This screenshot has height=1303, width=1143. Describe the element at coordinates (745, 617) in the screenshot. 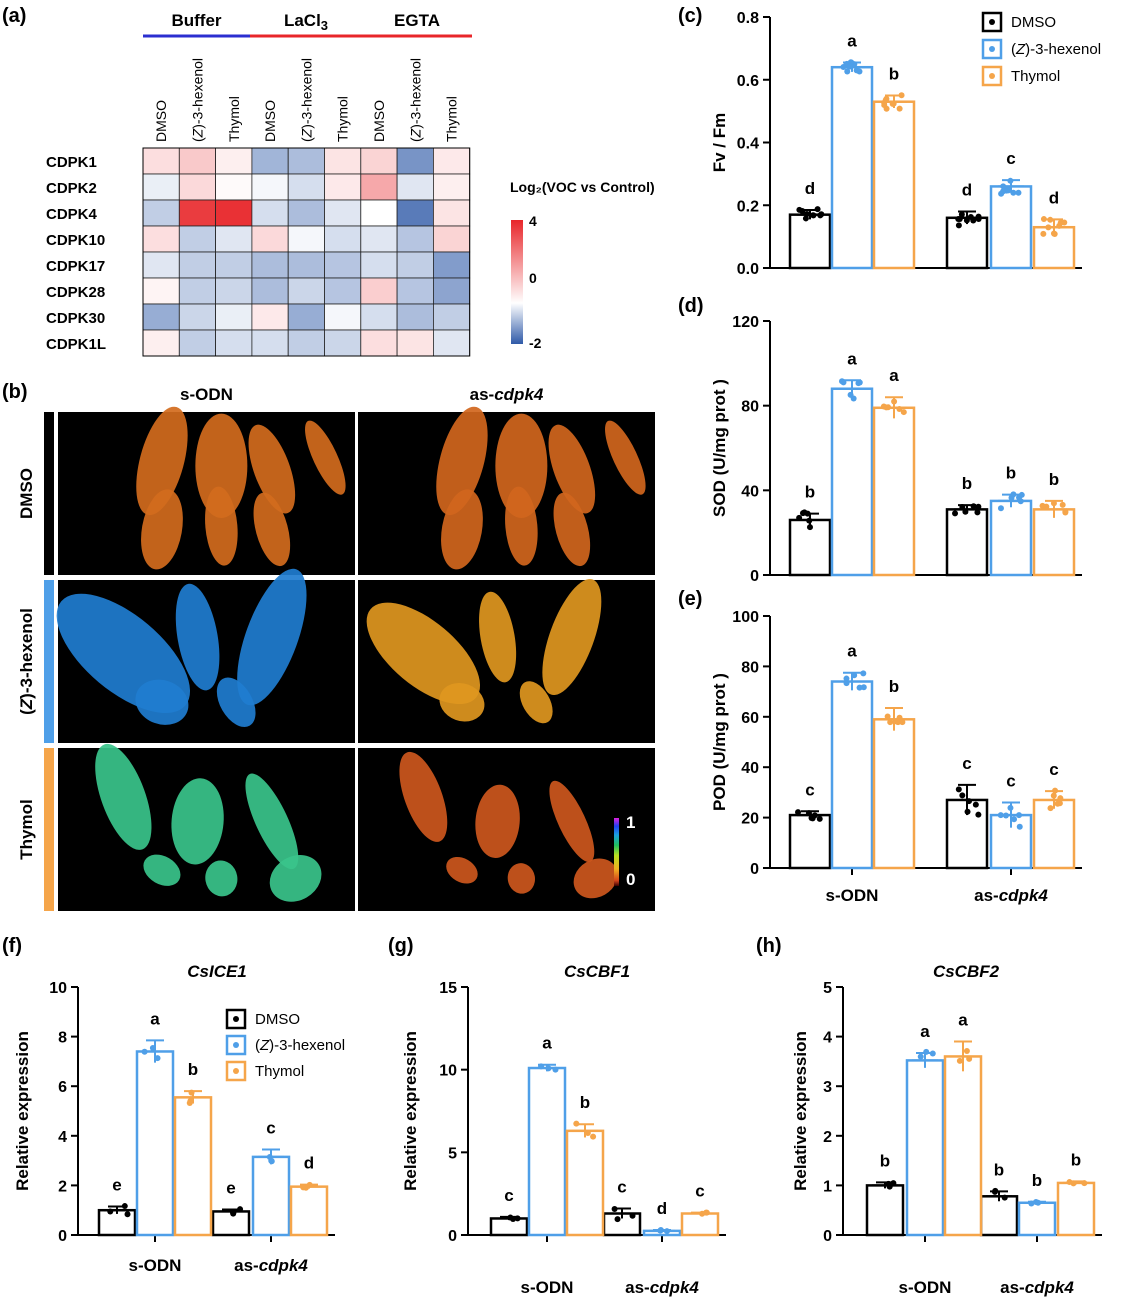

I see `y-tick-label: 100` at that location.